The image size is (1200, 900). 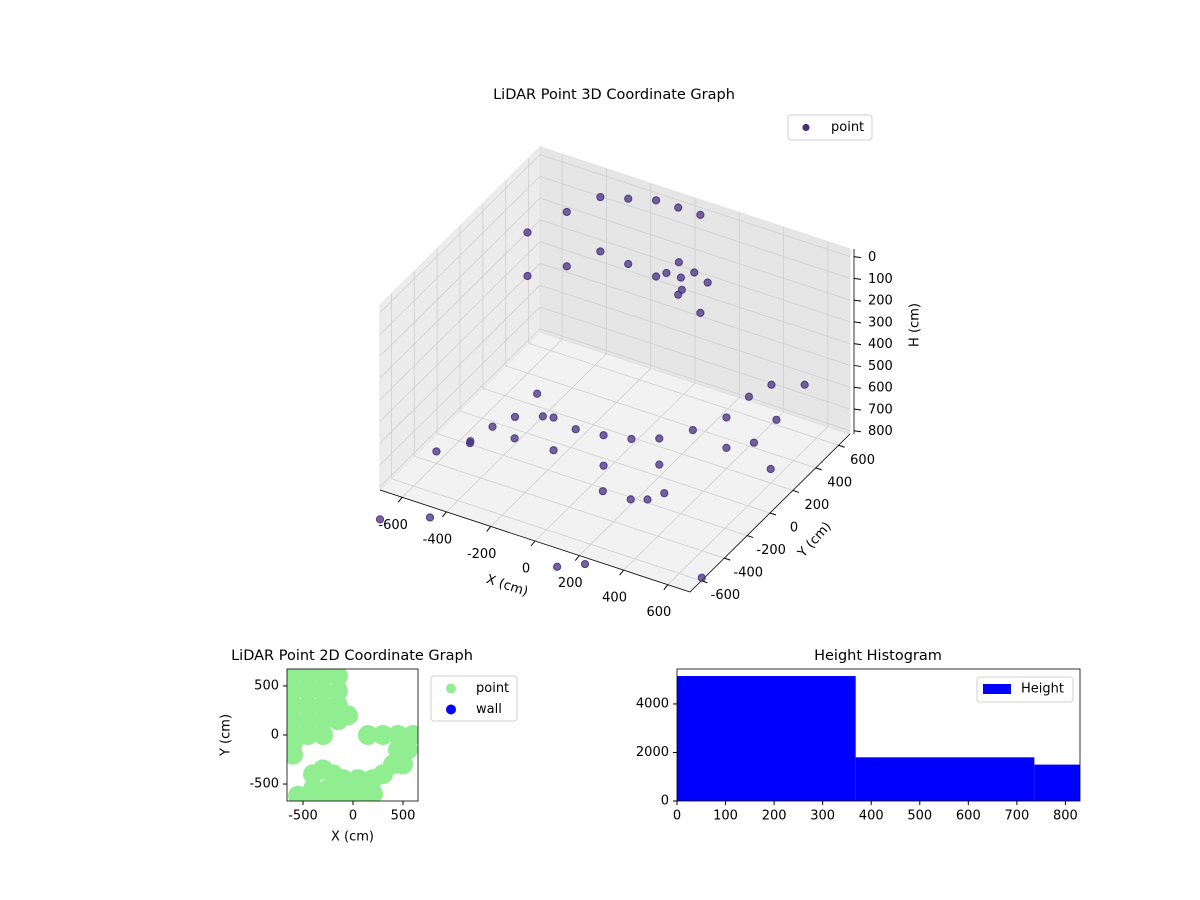 What do you see at coordinates (880, 279) in the screenshot?
I see `z-tick-label: 100` at bounding box center [880, 279].